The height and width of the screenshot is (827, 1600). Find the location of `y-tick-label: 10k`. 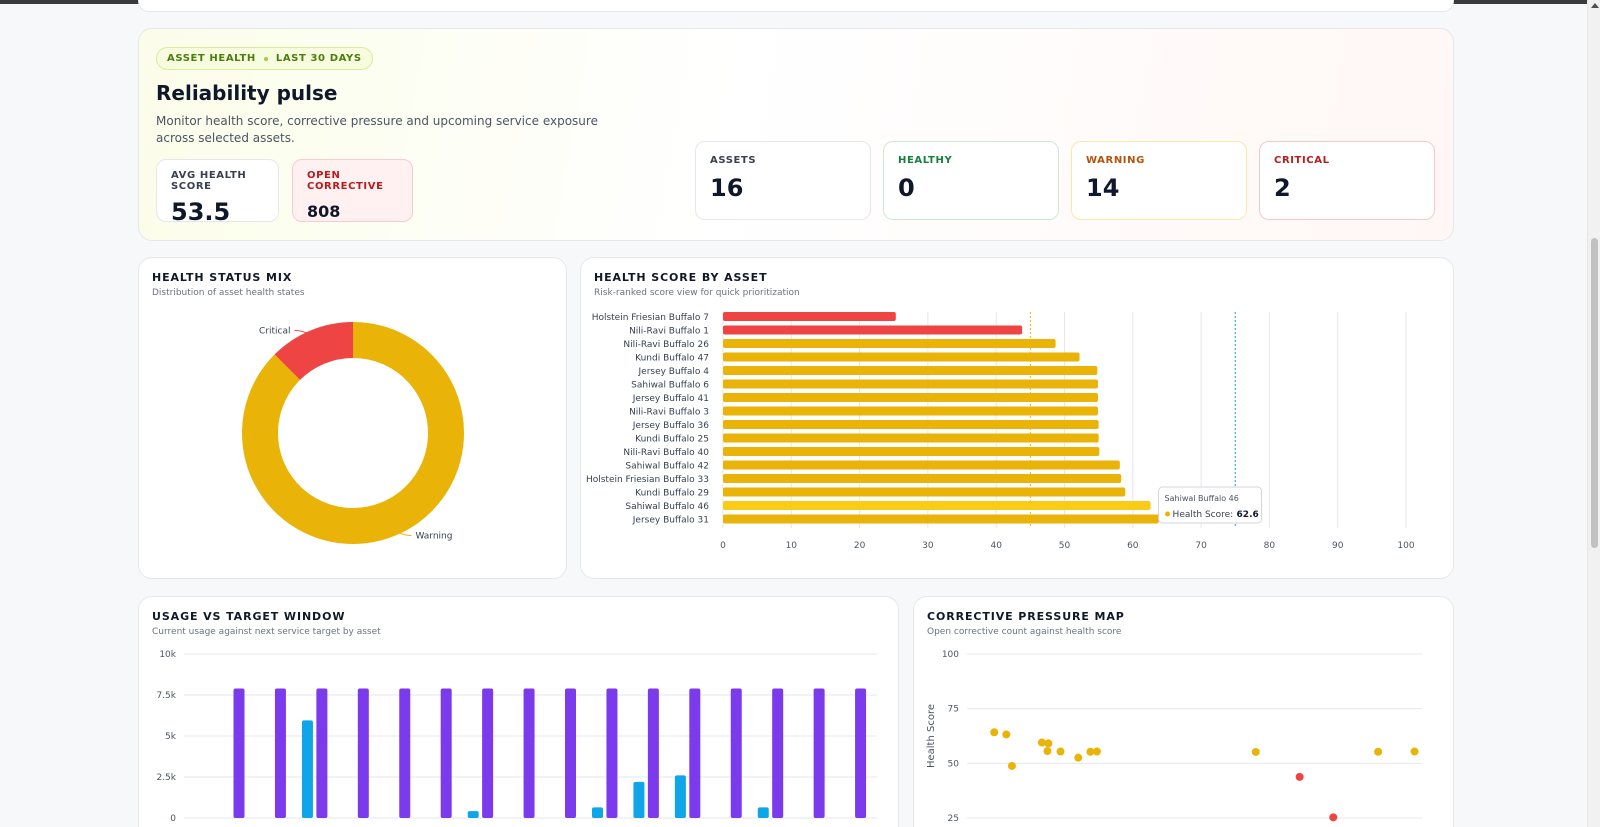

y-tick-label: 10k is located at coordinates (167, 655).